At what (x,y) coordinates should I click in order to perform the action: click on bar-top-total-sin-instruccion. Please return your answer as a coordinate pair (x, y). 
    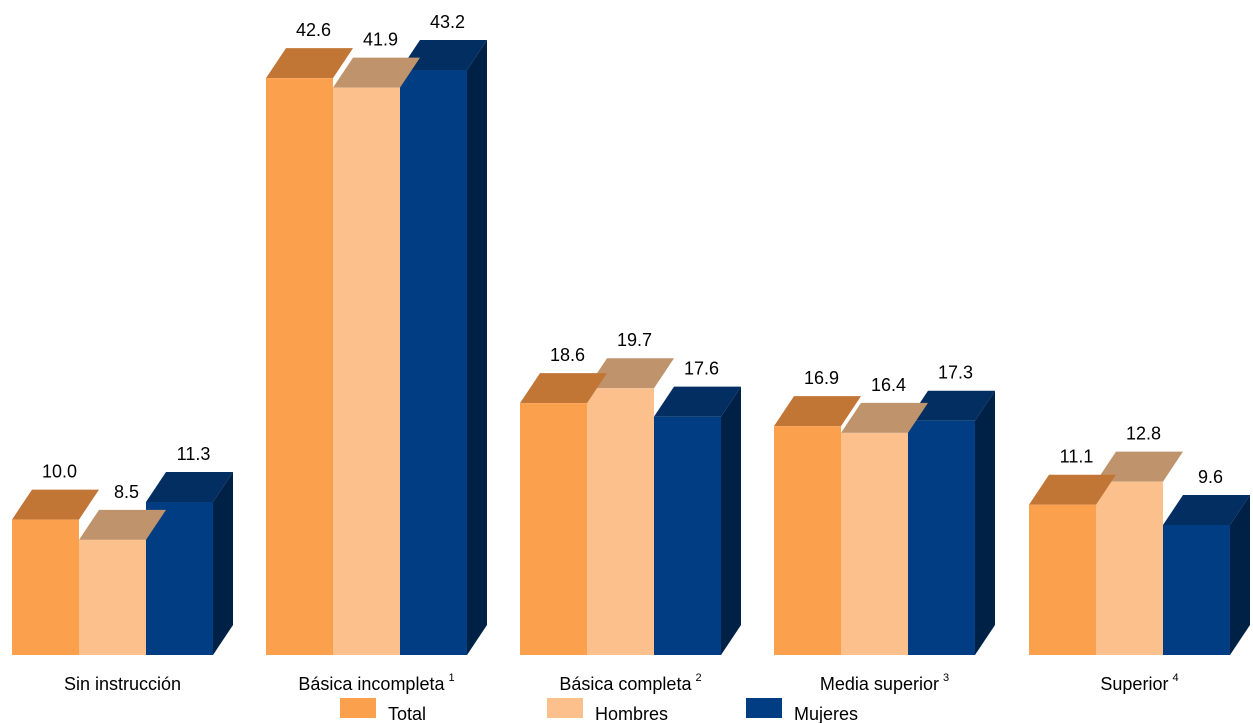
    Looking at the image, I should click on (55, 504).